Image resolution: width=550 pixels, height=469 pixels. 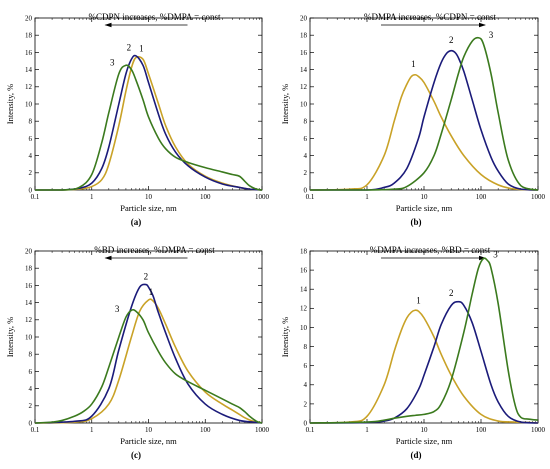 I want to click on panel-label: (c), so click(x=136, y=455).